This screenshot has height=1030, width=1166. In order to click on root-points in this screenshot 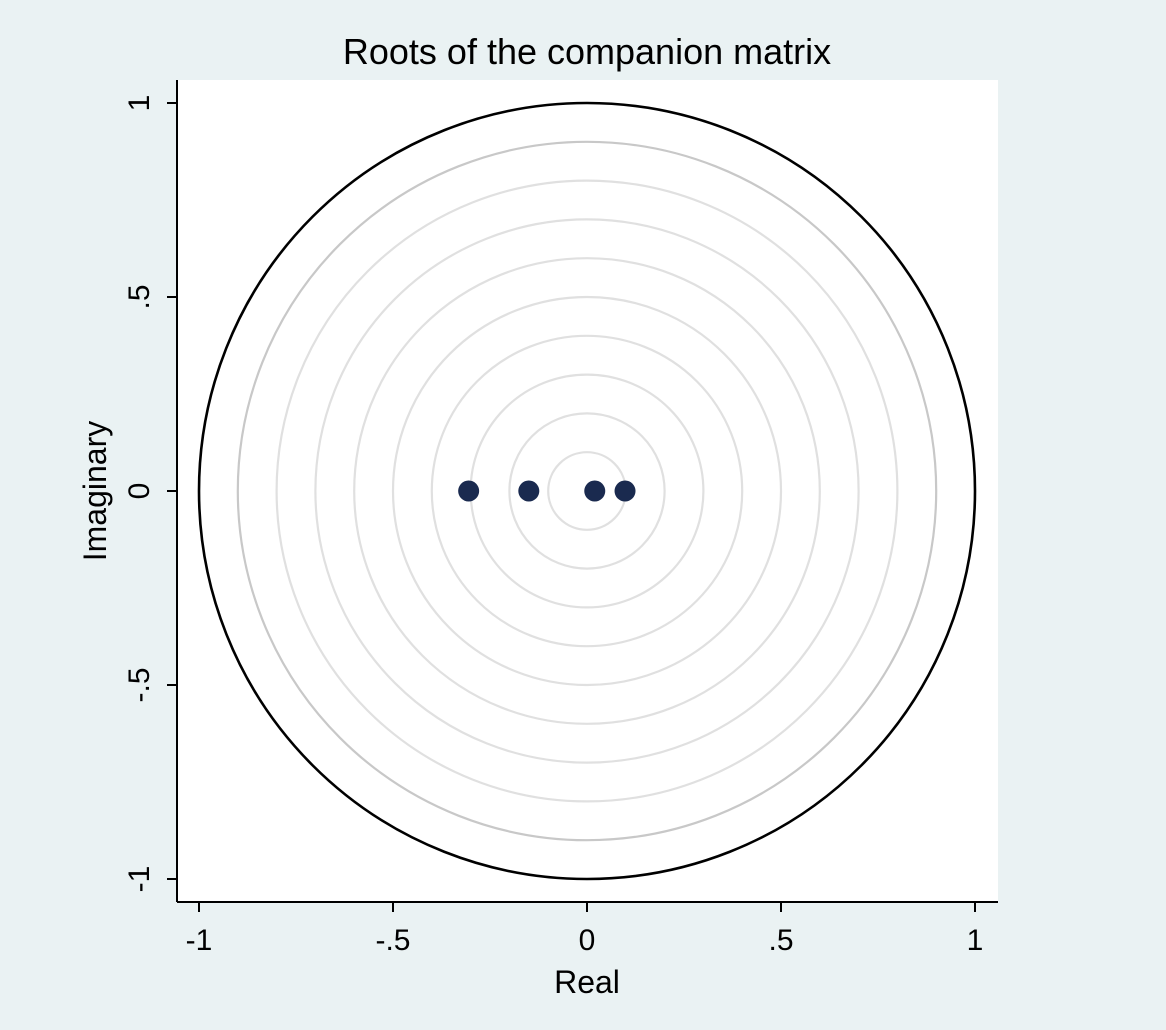, I will do `click(547, 491)`.